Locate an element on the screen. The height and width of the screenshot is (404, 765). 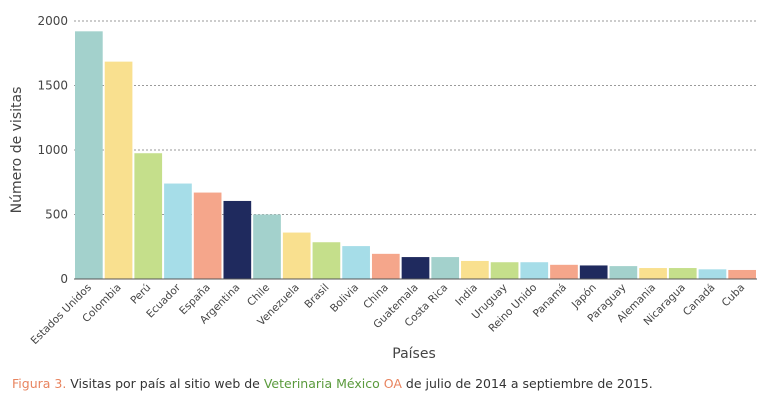
caption-text-before: Visitas por país al sitio web de is located at coordinates (165, 383).